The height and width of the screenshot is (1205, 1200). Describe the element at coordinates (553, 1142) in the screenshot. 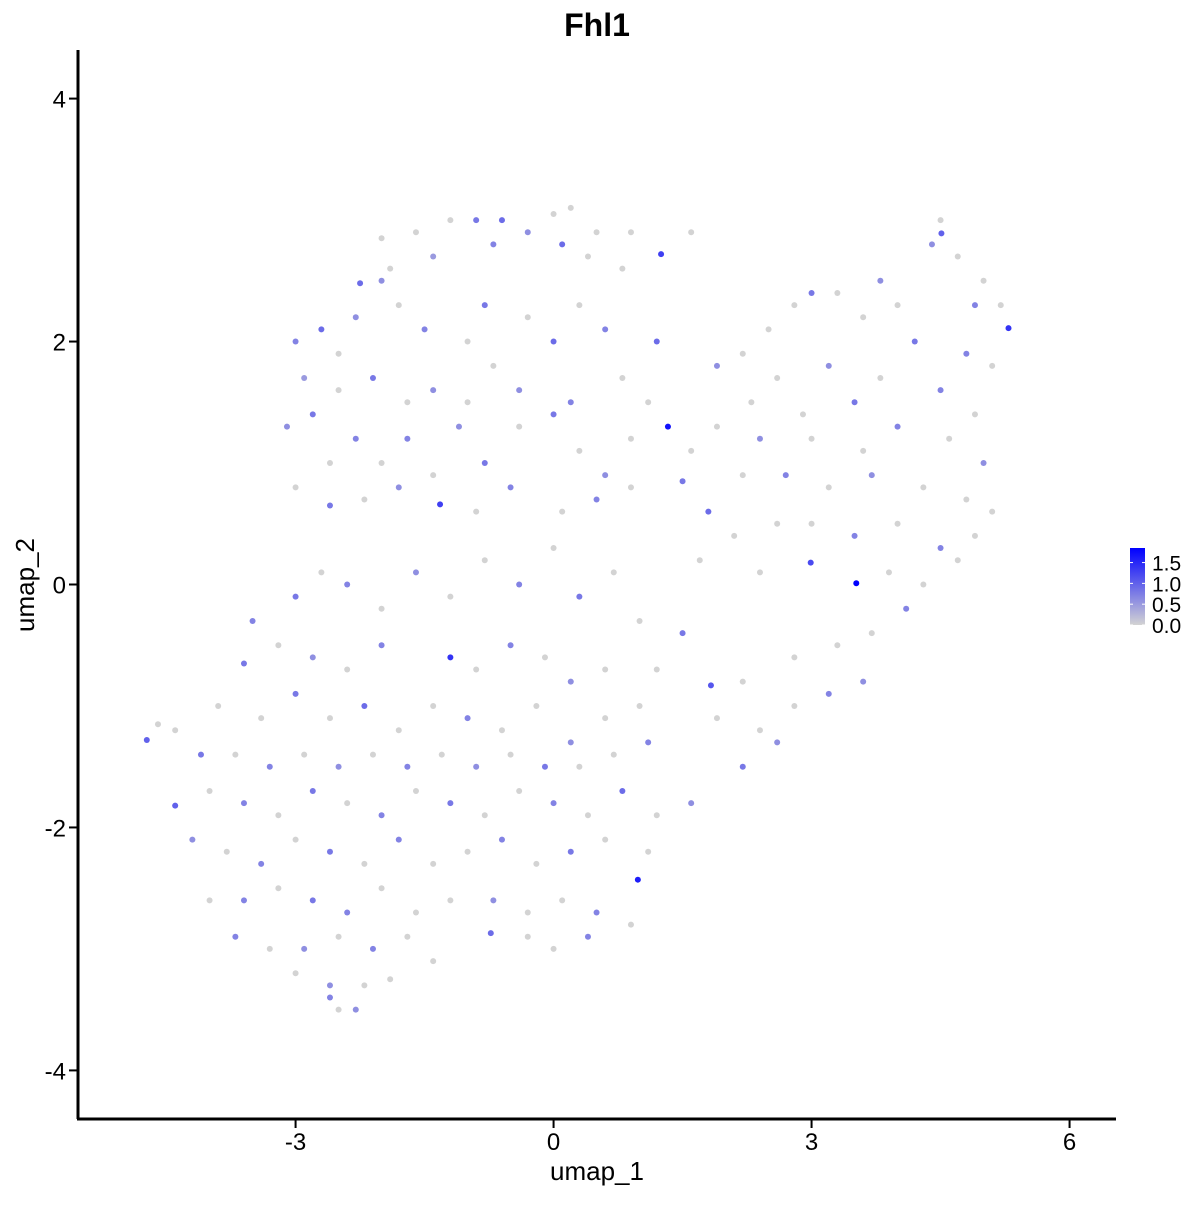

I see `x-tick-label: 0` at that location.